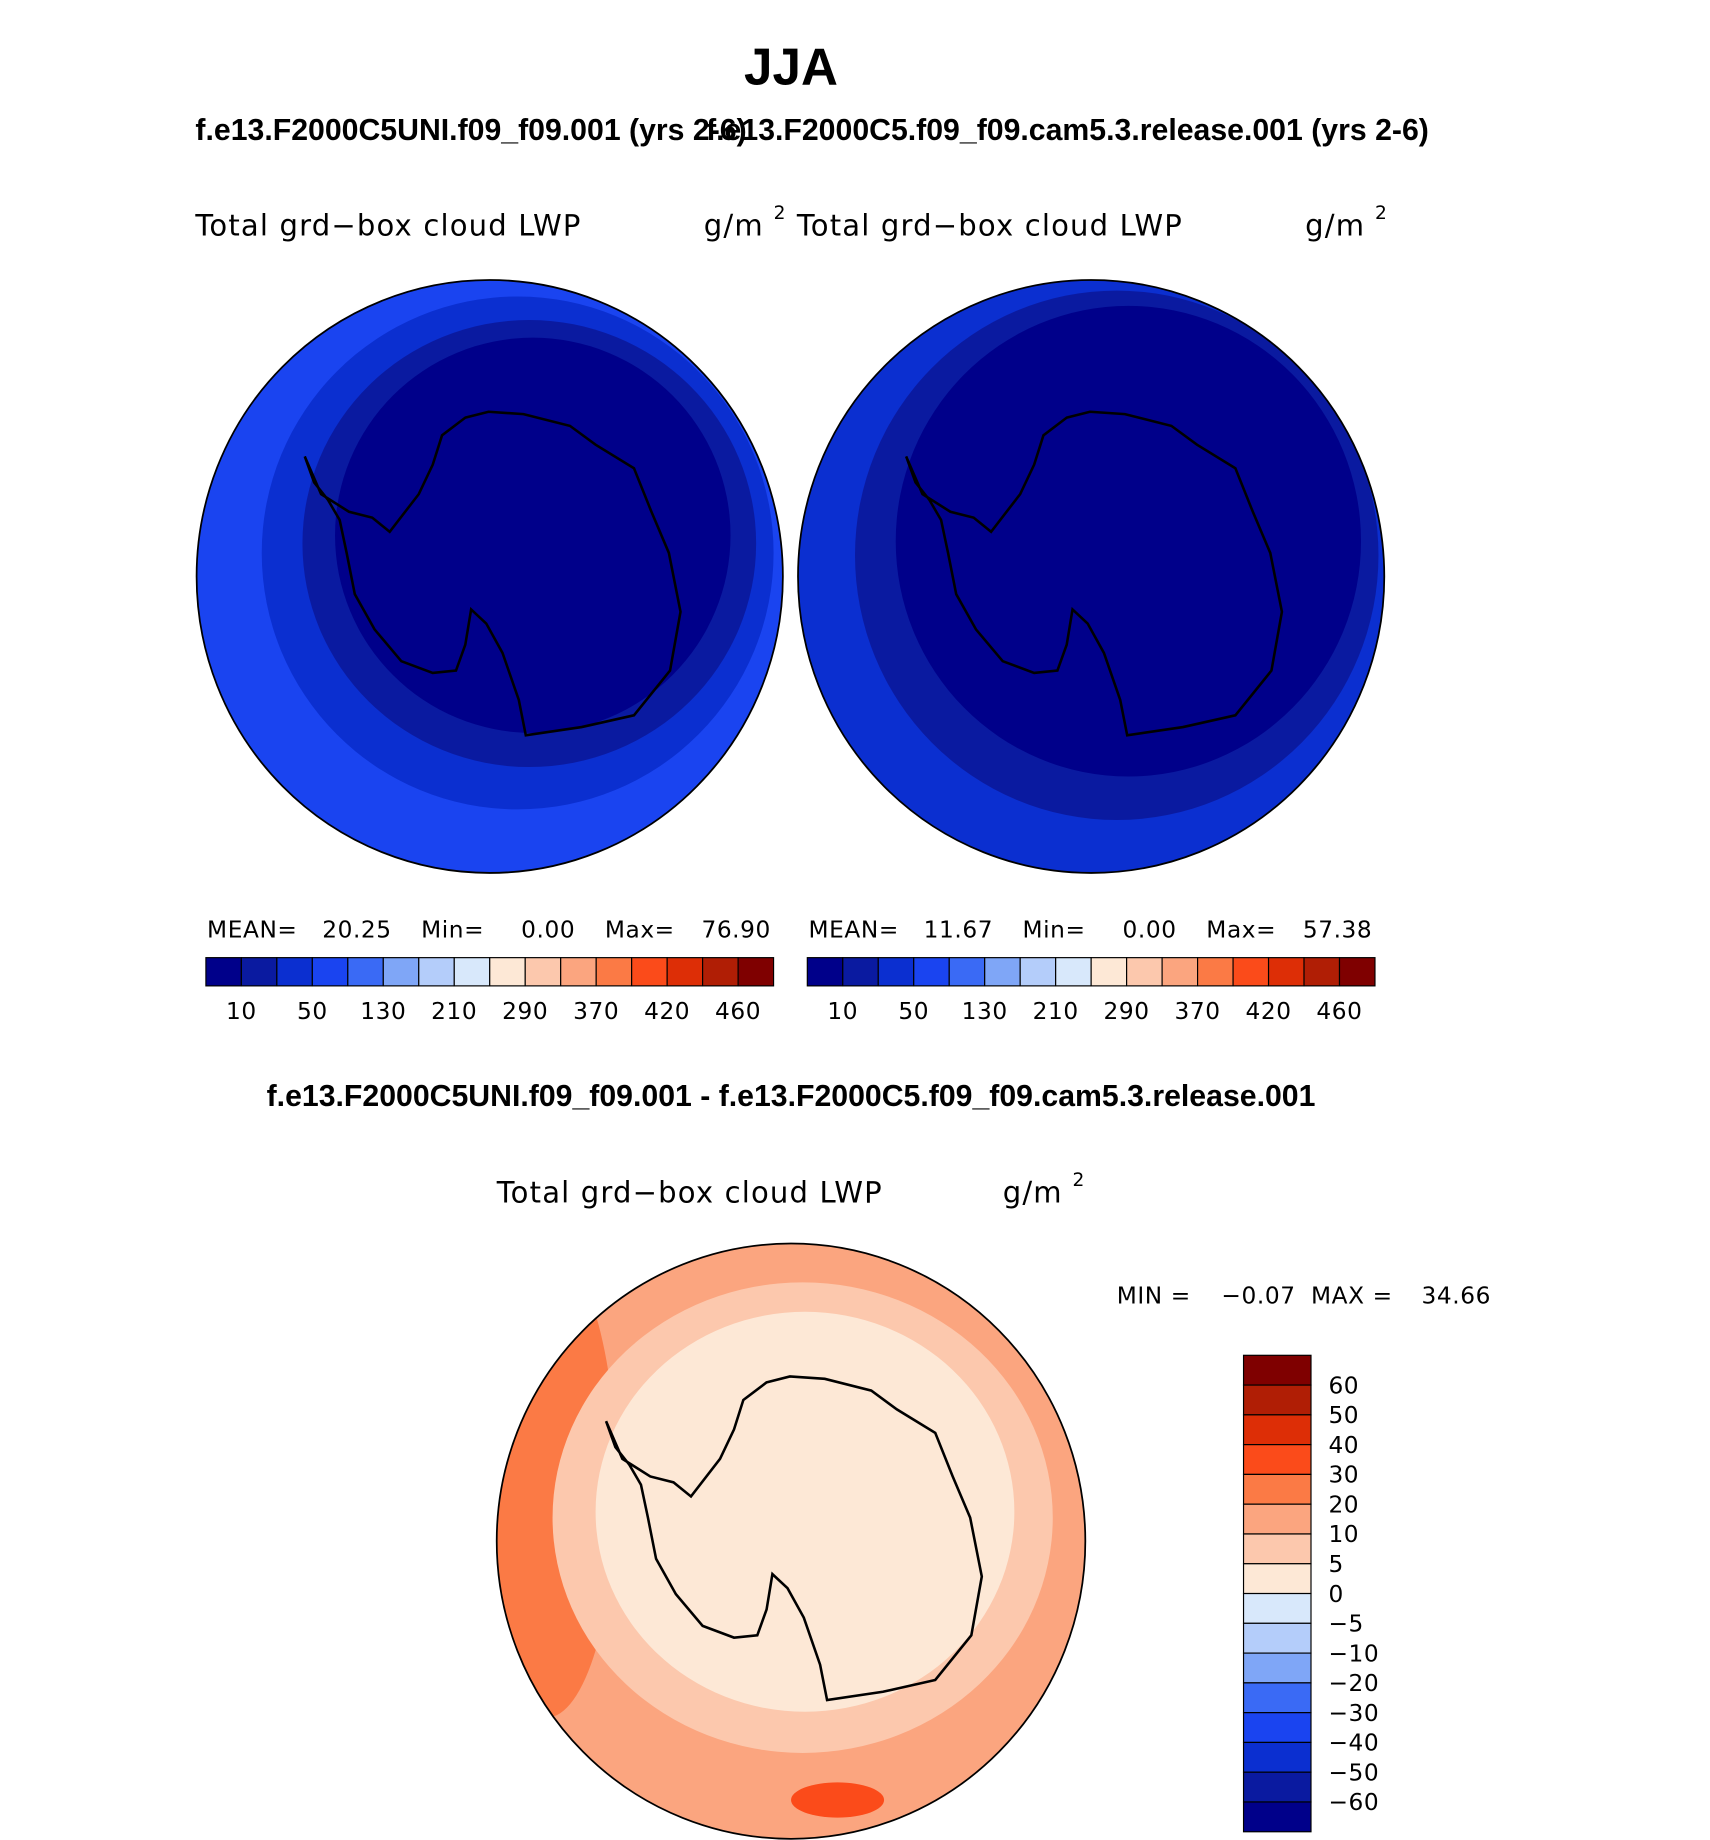  What do you see at coordinates (1337, 930) in the screenshot?
I see `stat-value: 57.38` at bounding box center [1337, 930].